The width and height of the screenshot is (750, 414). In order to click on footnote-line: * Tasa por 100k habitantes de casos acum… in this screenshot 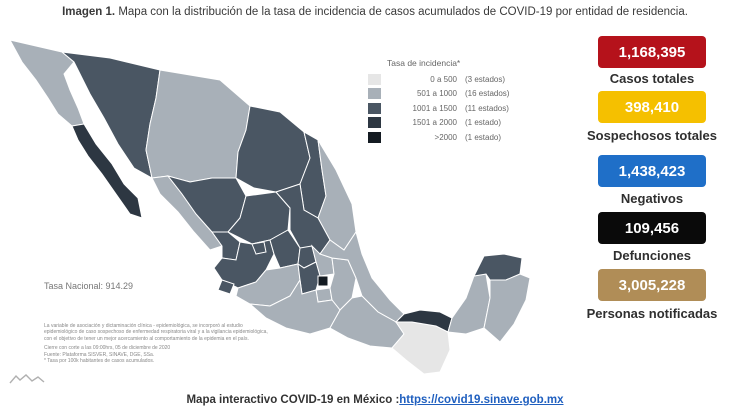, I will do `click(99, 361)`.